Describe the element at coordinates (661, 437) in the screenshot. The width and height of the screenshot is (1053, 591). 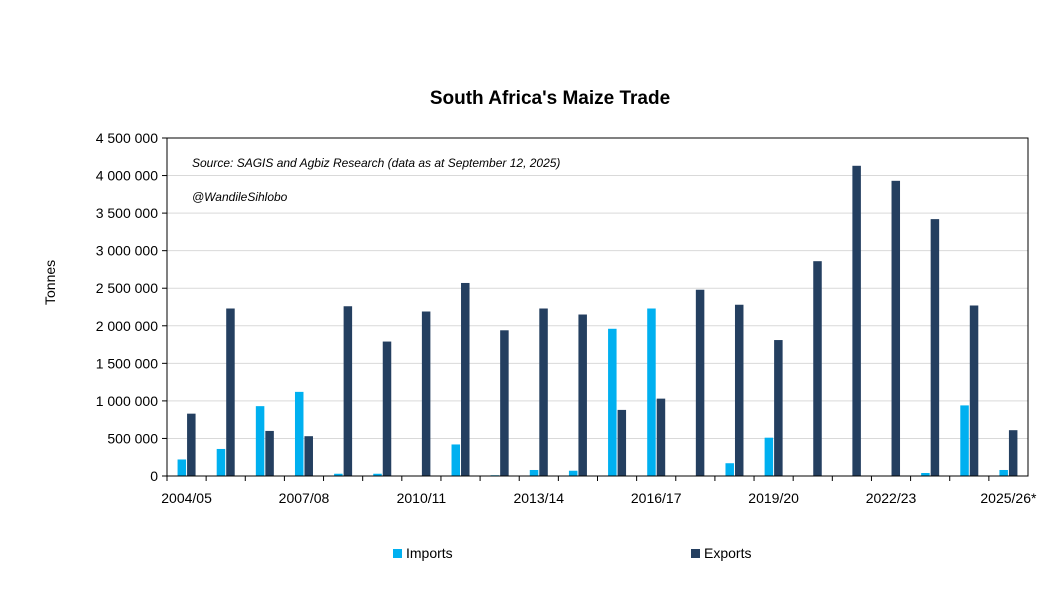
I see `bar-exports-2016/17` at that location.